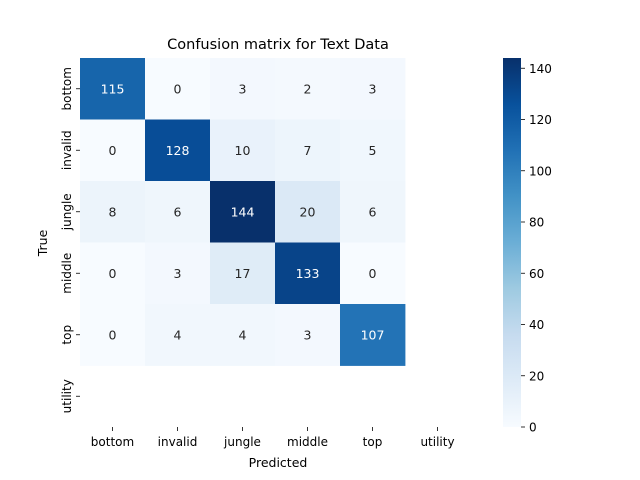  What do you see at coordinates (540, 120) in the screenshot?
I see `colorbar-tick-label: 120` at bounding box center [540, 120].